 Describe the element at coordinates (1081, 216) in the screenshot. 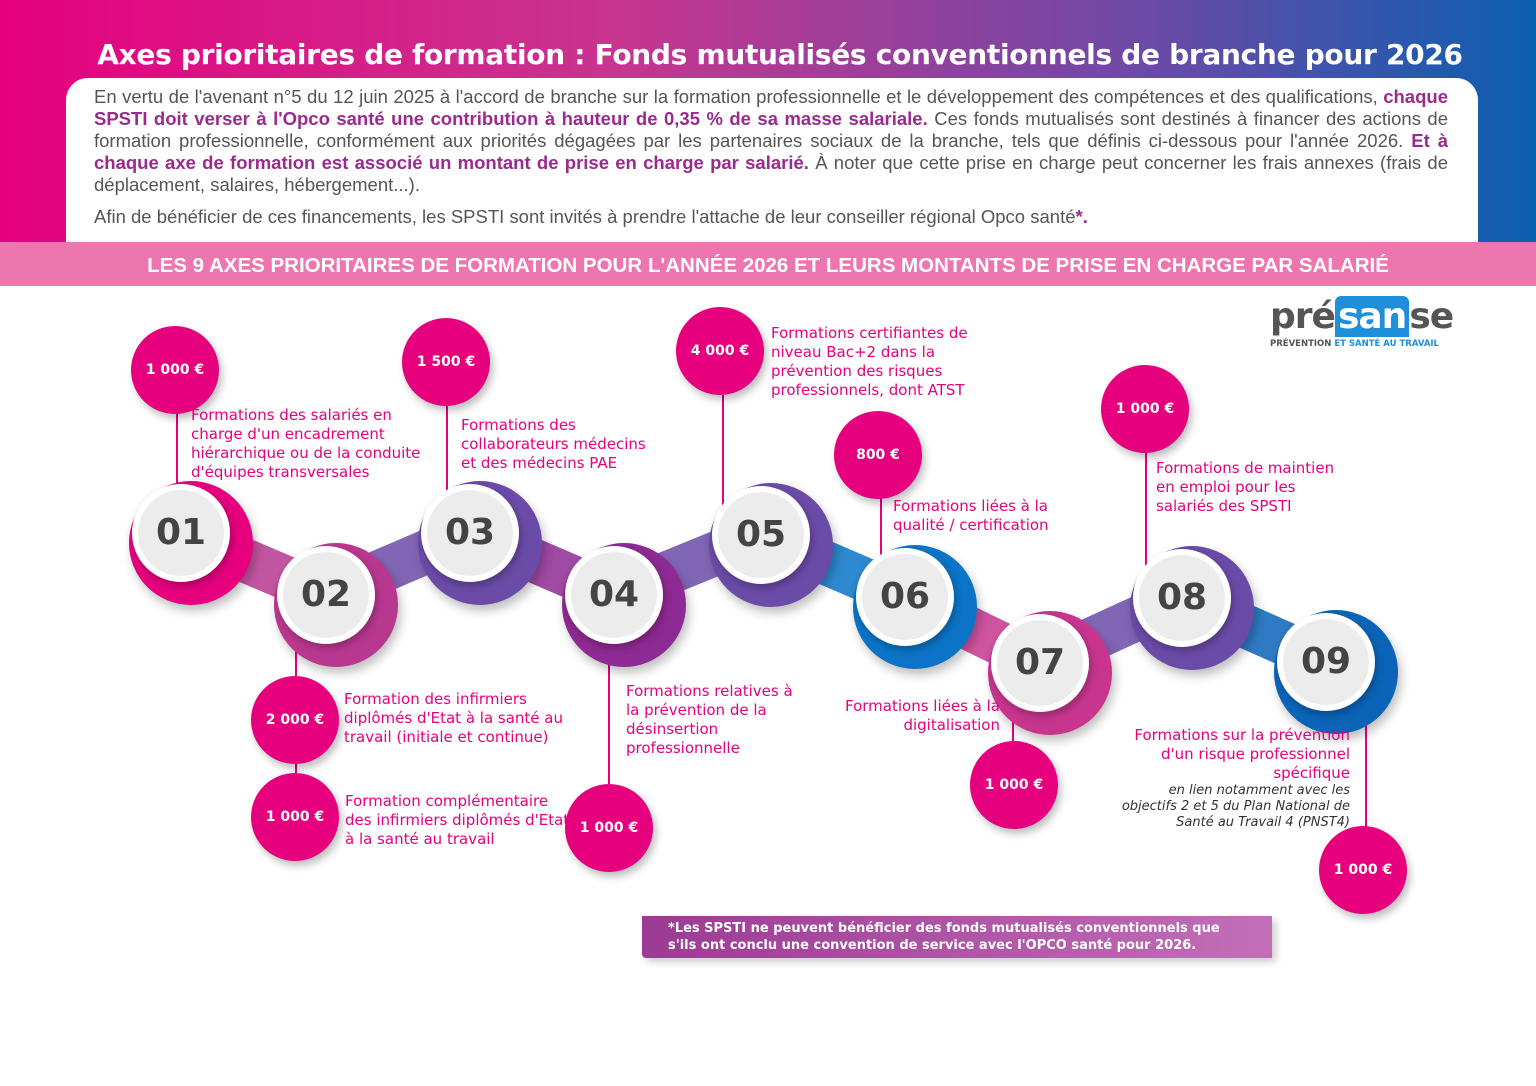

I see `asterisk: *.` at that location.